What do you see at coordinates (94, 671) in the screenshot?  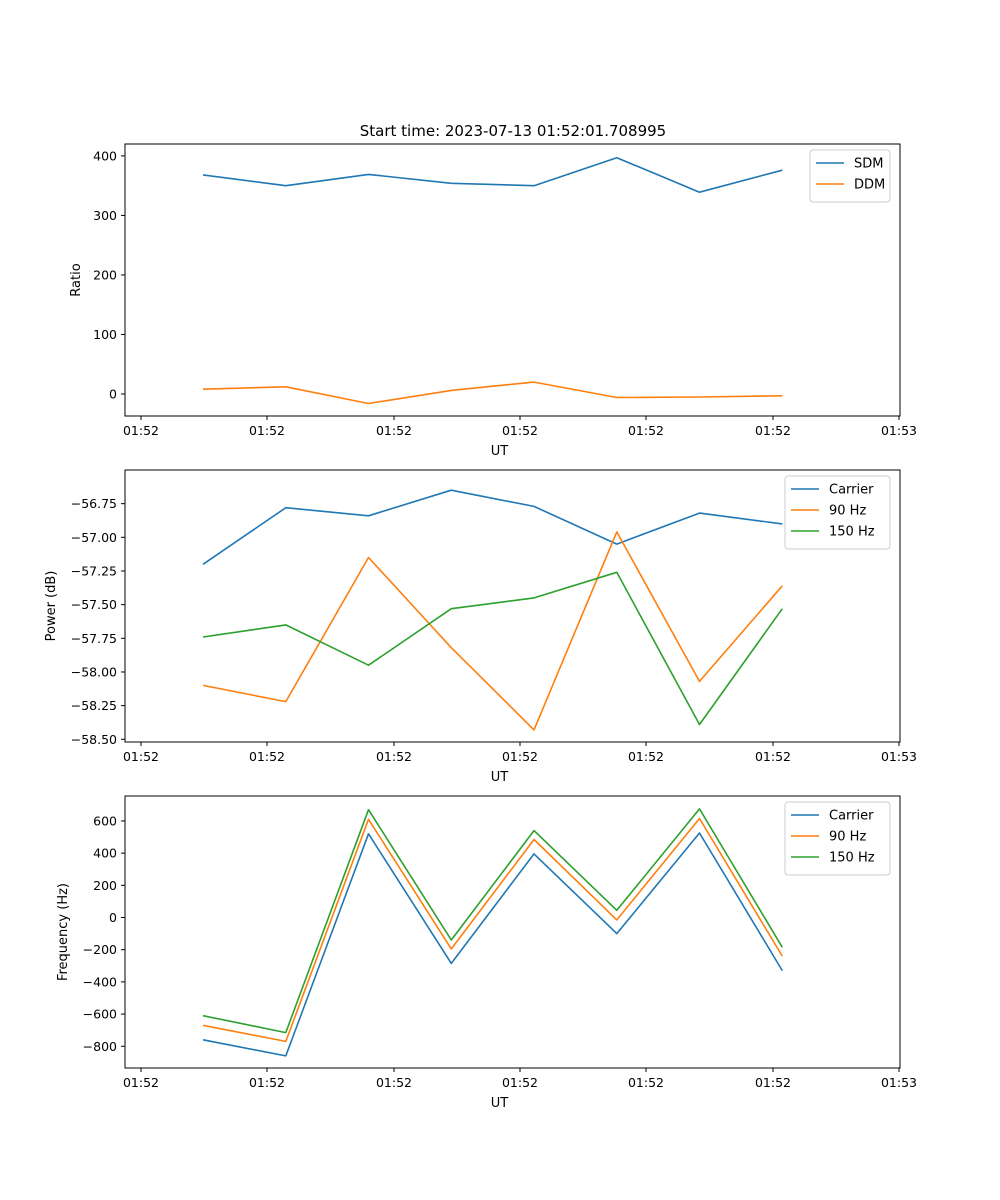 I see `y-tick-label: −58.00` at bounding box center [94, 671].